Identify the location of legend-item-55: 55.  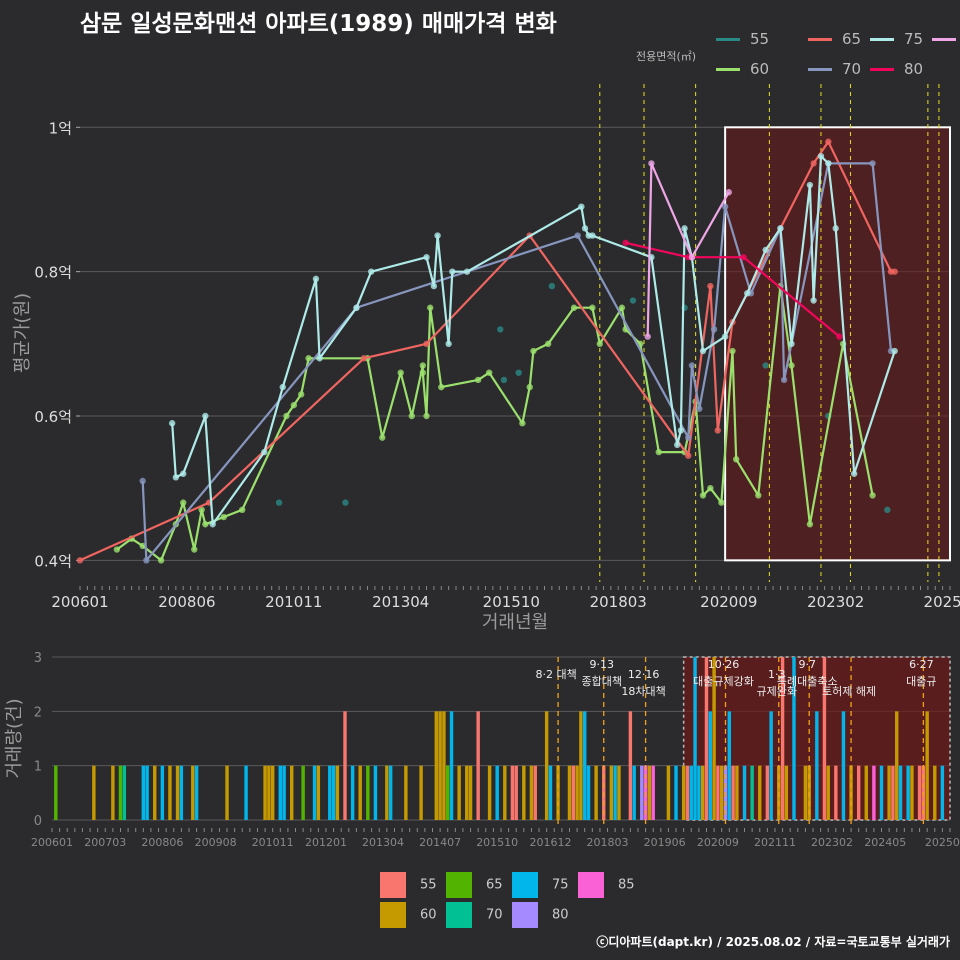
(742, 39).